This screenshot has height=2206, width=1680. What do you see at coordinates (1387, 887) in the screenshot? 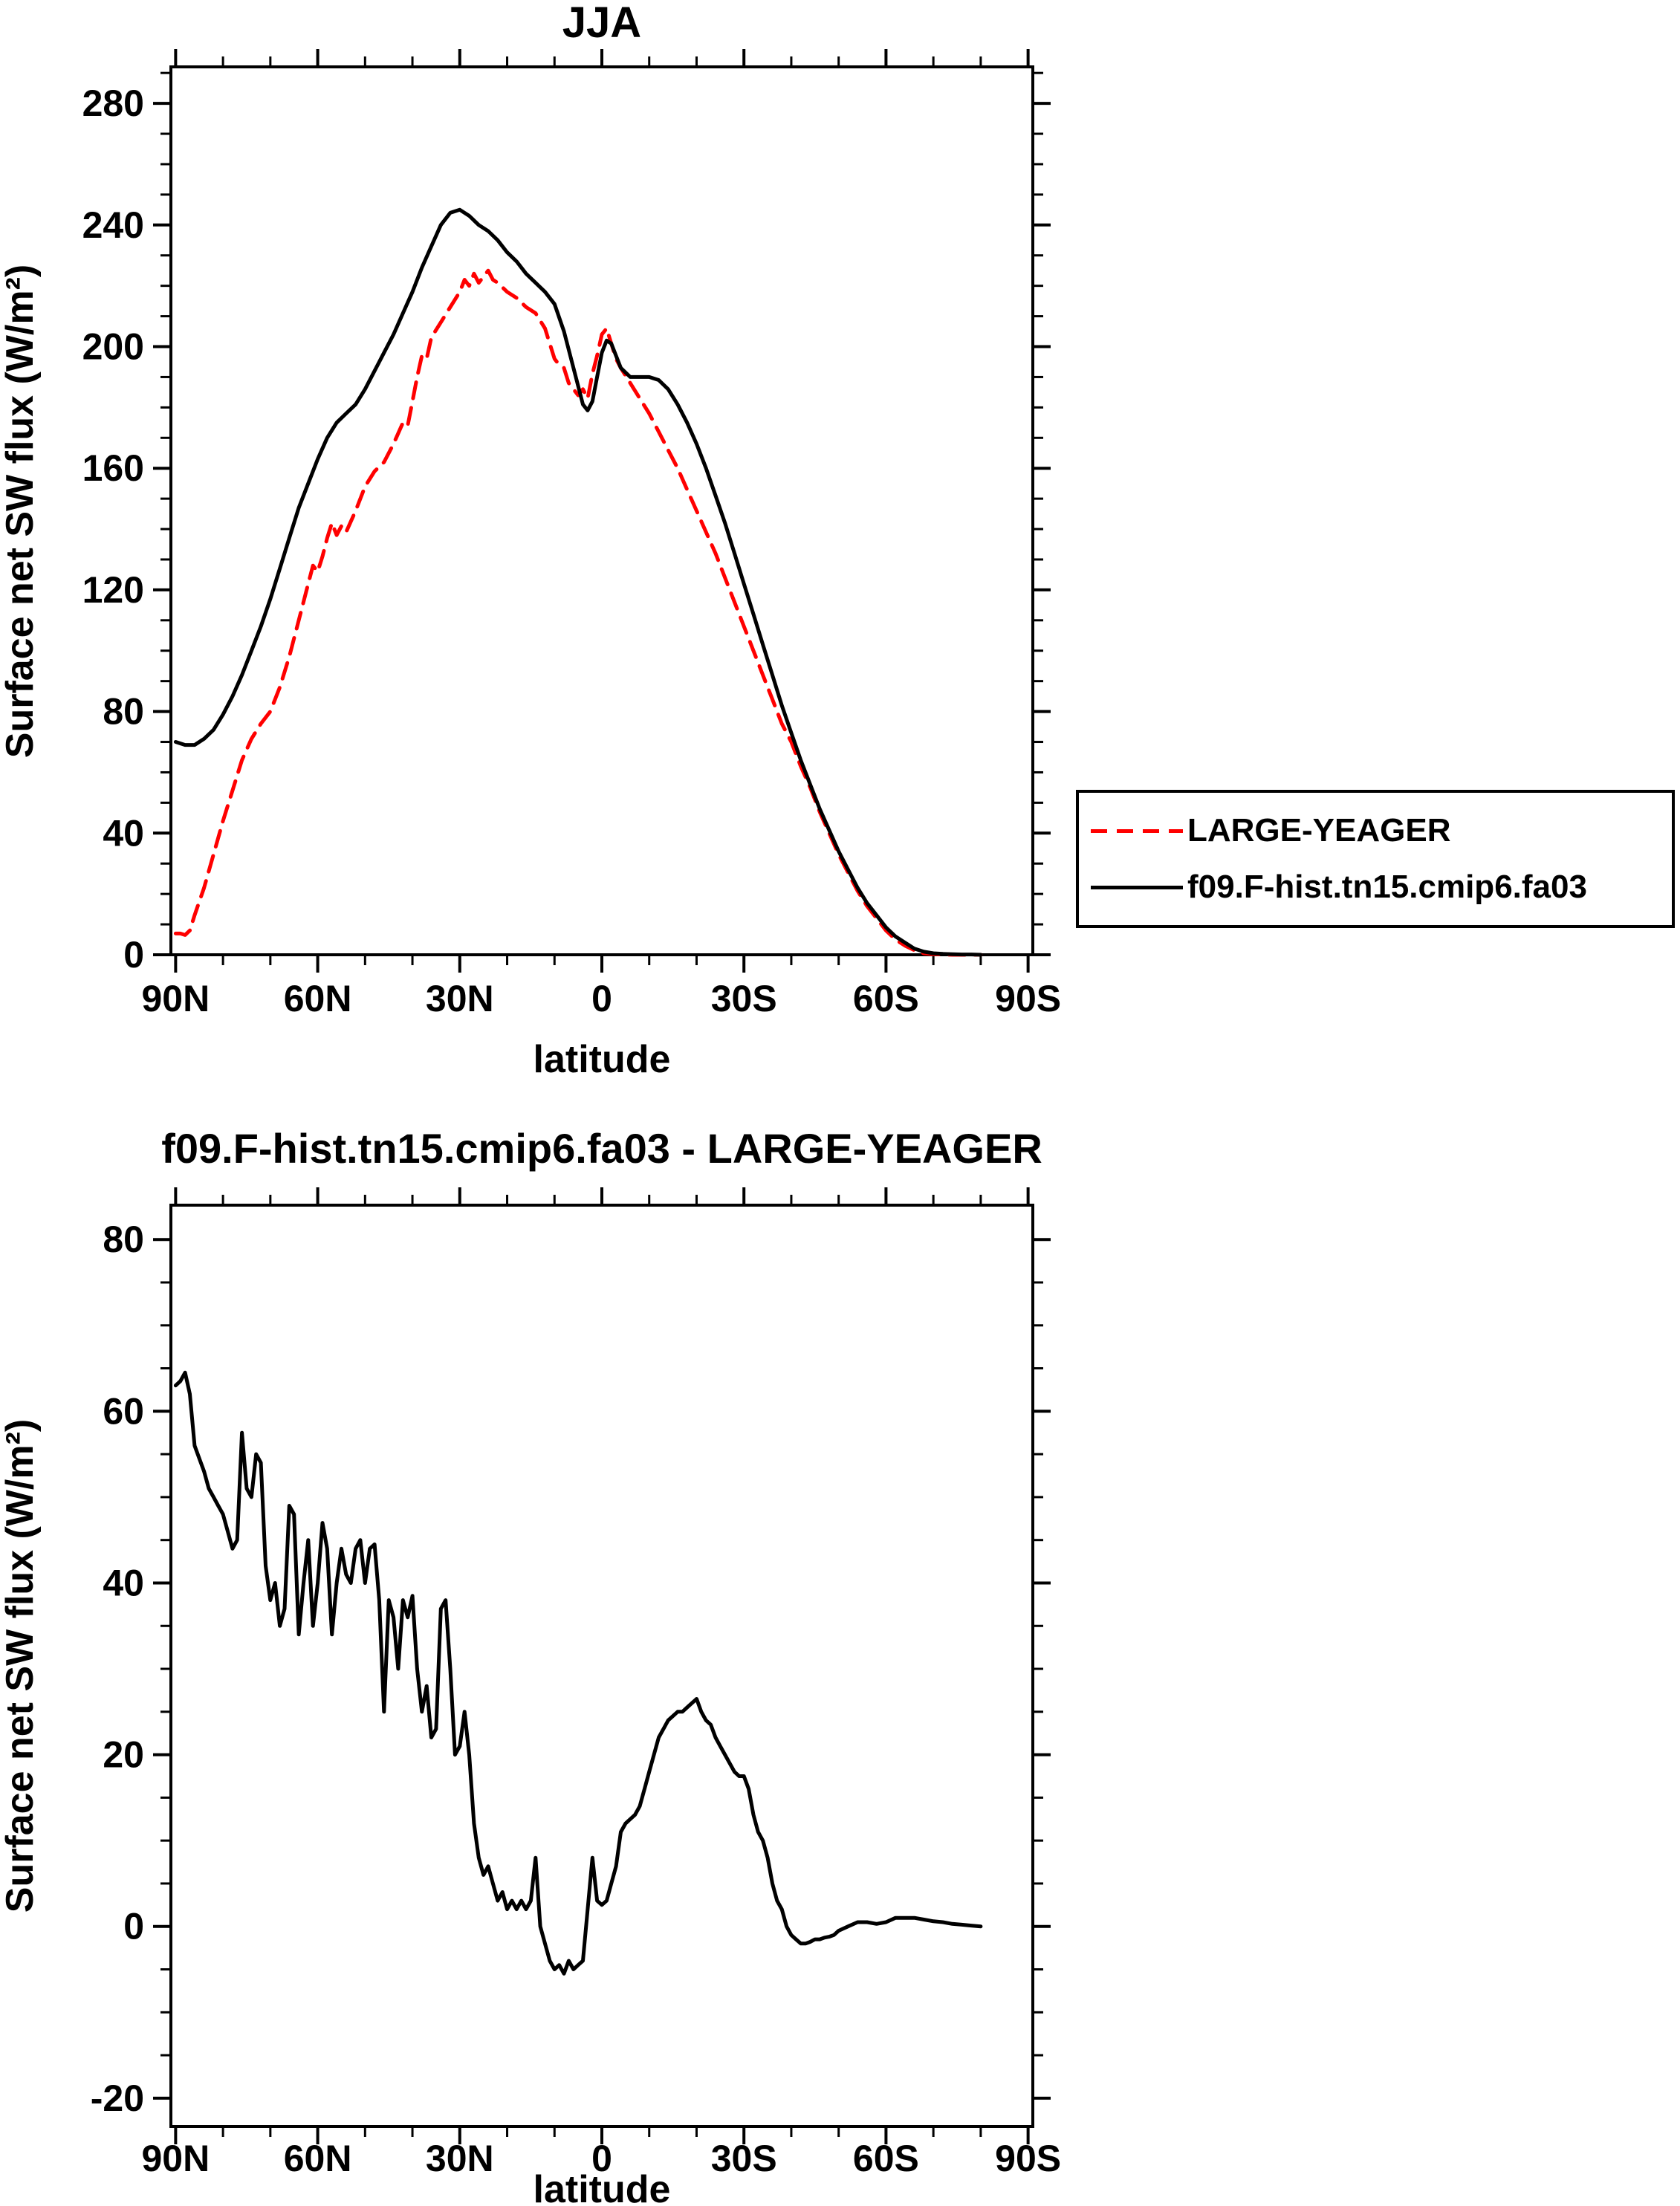
I see `legend-label-model: f09.F-hist.tn15.cmip6.fa03` at bounding box center [1387, 887].